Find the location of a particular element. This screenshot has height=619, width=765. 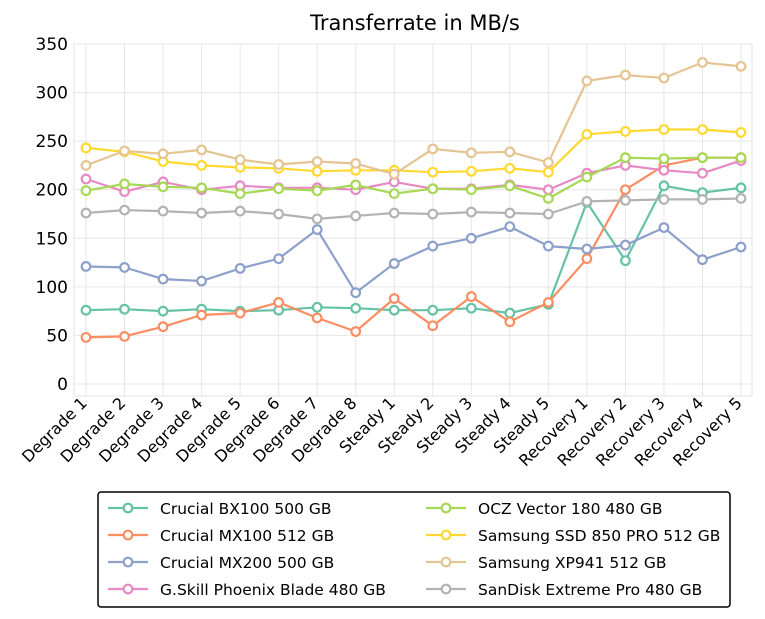

legend-label: Crucial MX200 500 GB is located at coordinates (247, 563).